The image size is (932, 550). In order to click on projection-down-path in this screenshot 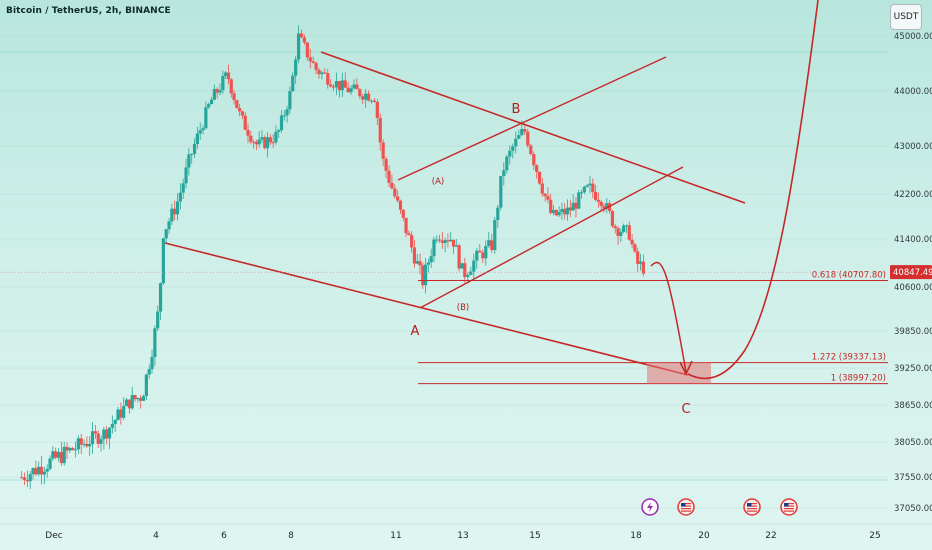, I will do `click(668, 317)`.